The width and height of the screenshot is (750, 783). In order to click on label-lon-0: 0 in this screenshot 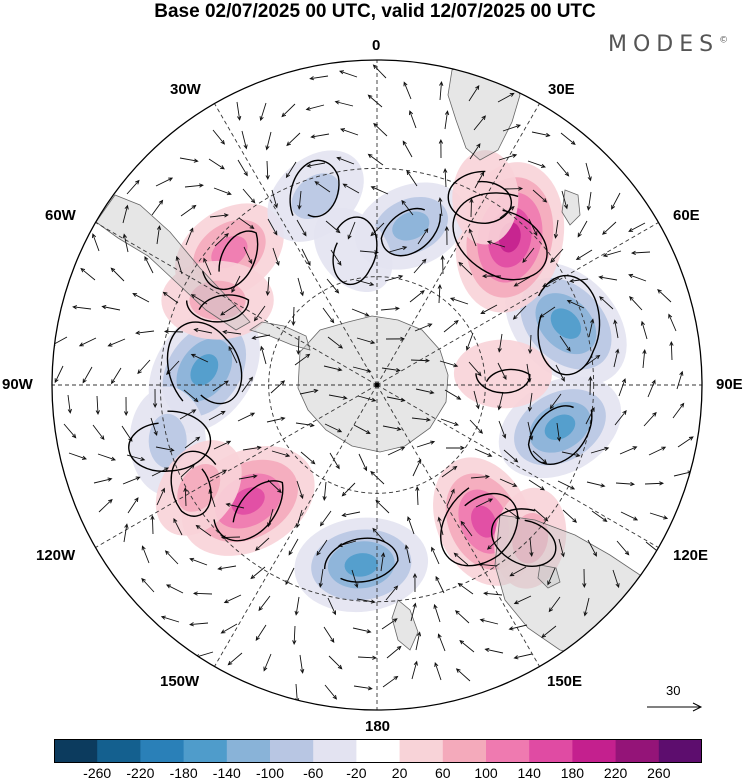, I will do `click(376, 45)`.